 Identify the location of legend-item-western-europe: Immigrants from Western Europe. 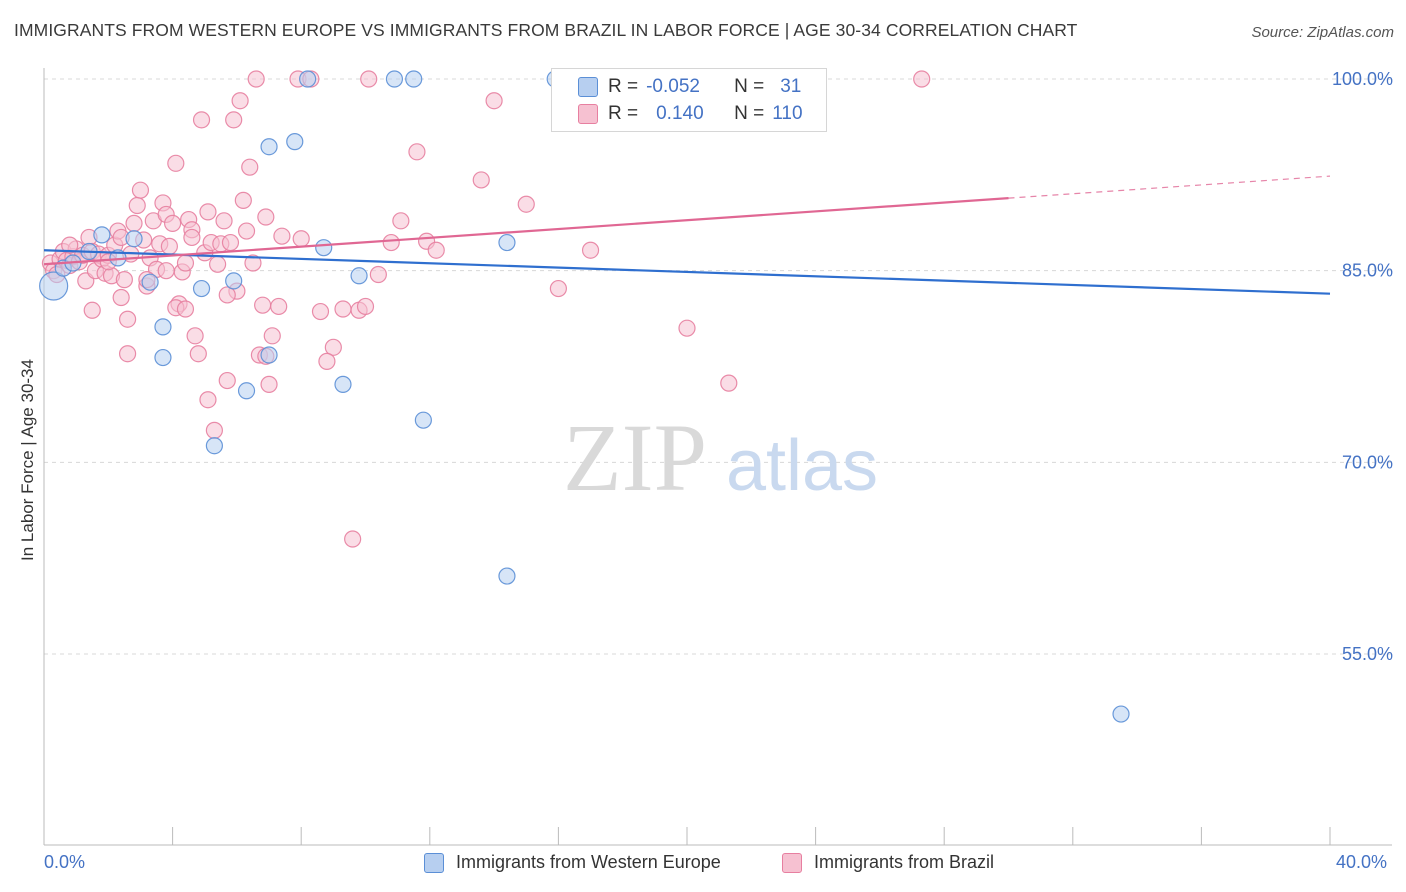
(572, 862).